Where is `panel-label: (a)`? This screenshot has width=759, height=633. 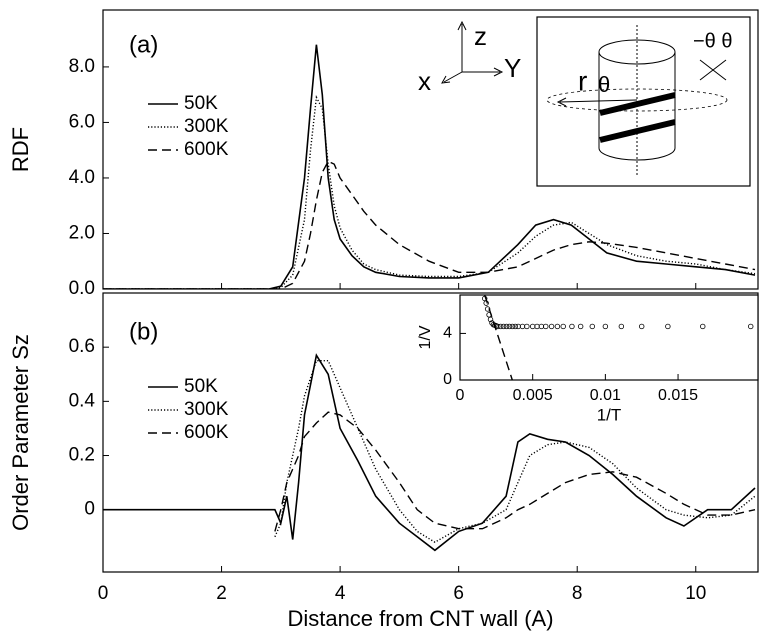
panel-label: (a) is located at coordinates (143, 44).